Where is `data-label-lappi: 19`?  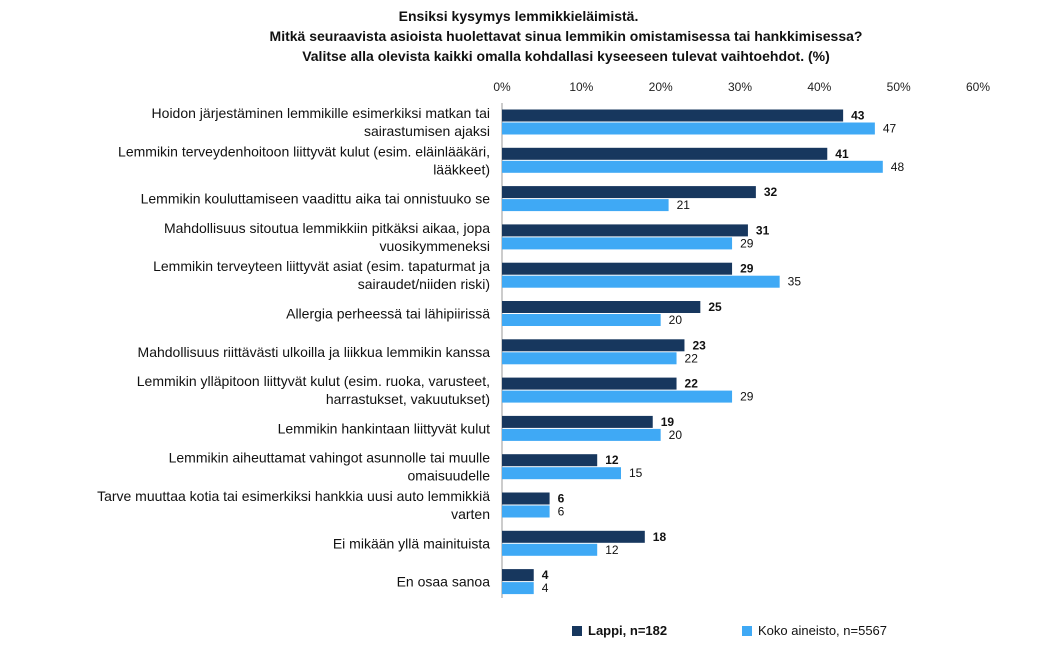 data-label-lappi: 19 is located at coordinates (668, 422).